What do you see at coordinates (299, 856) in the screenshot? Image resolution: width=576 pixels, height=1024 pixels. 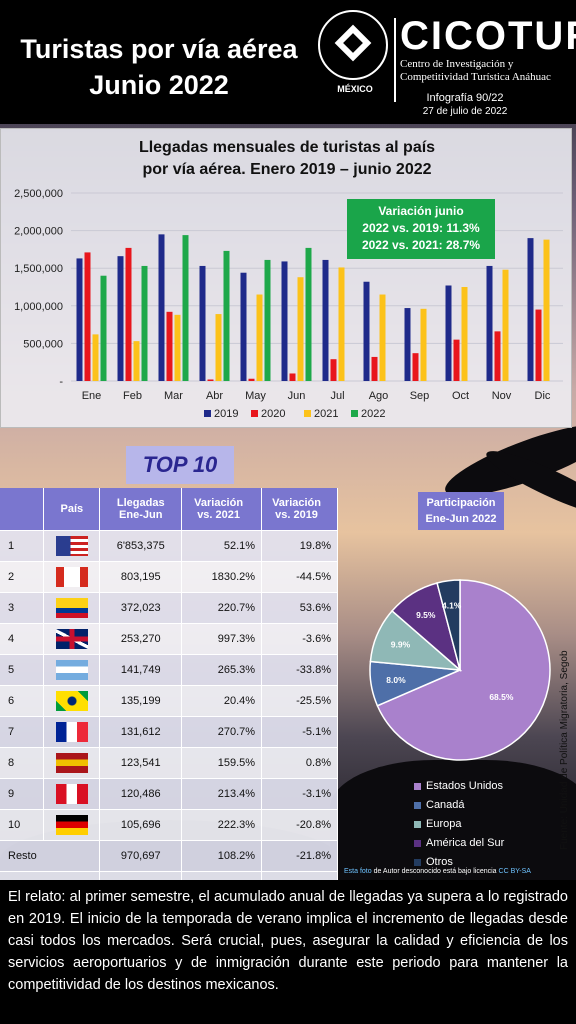 I see `var-2019-cell: -21.8%` at bounding box center [299, 856].